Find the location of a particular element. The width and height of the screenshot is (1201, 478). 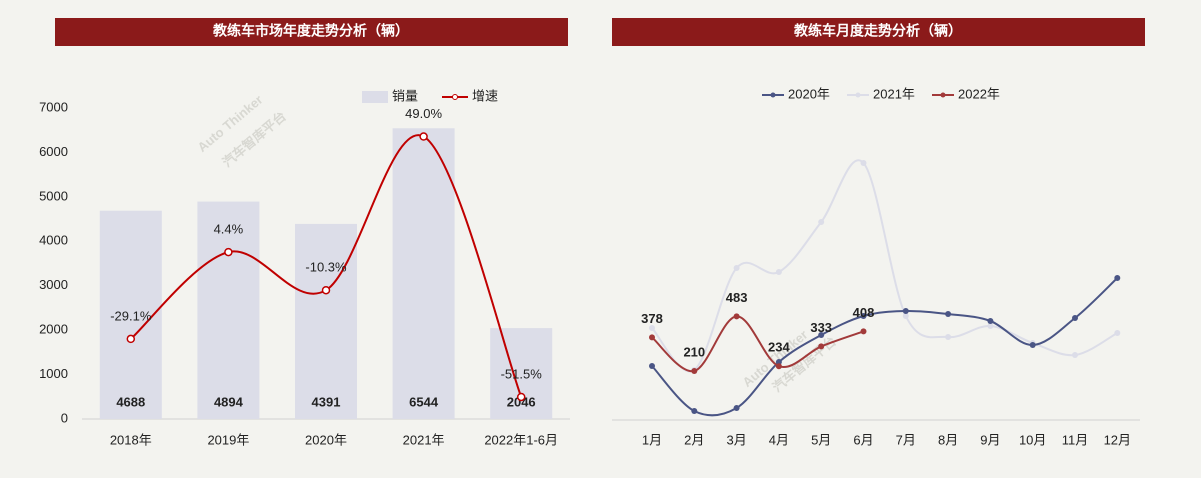

x-tick-label: 5月 is located at coordinates (821, 439).